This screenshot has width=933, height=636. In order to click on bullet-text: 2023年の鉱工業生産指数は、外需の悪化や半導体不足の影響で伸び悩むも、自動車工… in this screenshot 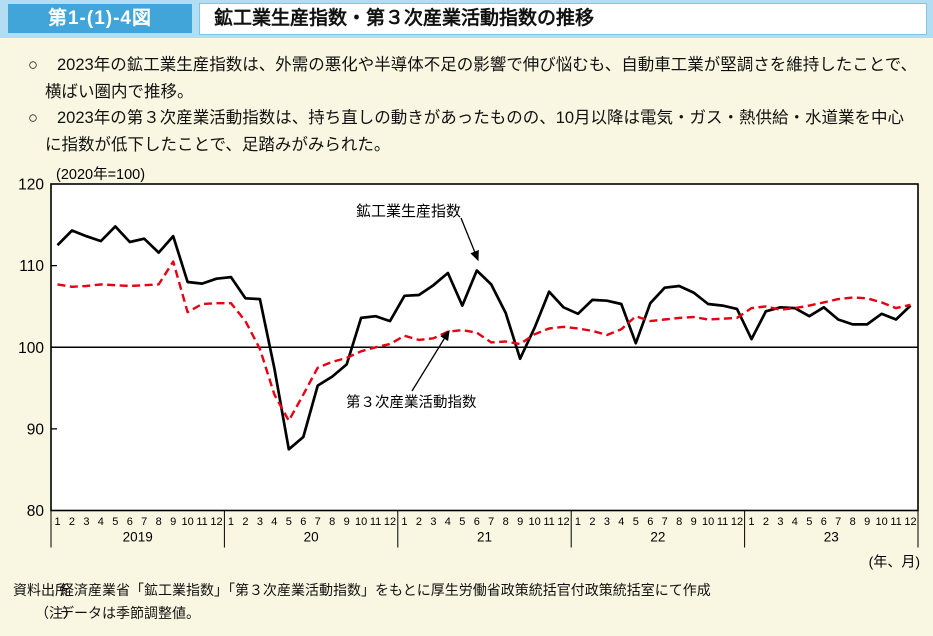, I will do `click(481, 78)`.